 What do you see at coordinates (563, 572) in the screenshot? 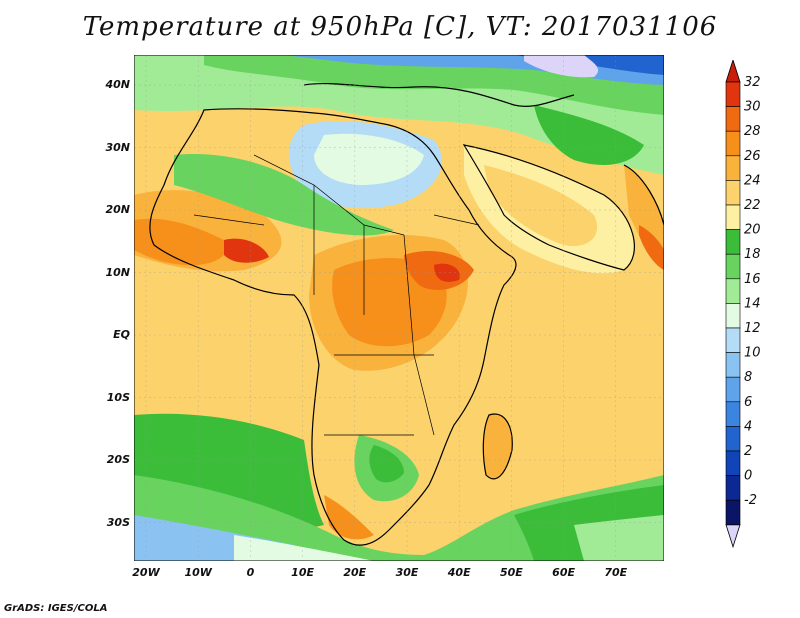
I see `lon-label: 60E` at bounding box center [563, 572].